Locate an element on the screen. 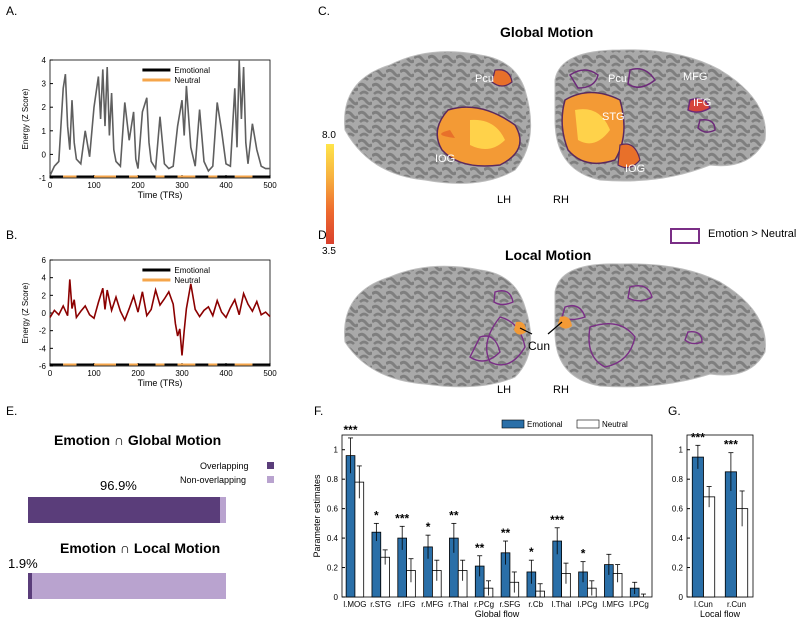 The height and width of the screenshot is (620, 800). legend-overlapping-swatch is located at coordinates (270, 465).